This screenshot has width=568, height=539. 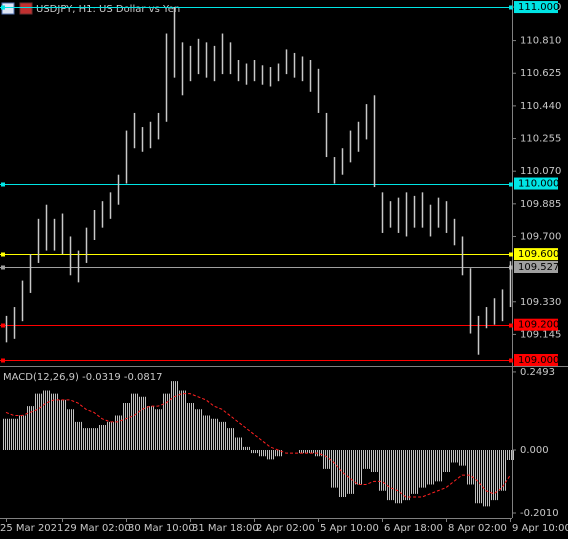 I want to click on x-tick-label: 29 Mar 02:00, so click(x=97, y=528).